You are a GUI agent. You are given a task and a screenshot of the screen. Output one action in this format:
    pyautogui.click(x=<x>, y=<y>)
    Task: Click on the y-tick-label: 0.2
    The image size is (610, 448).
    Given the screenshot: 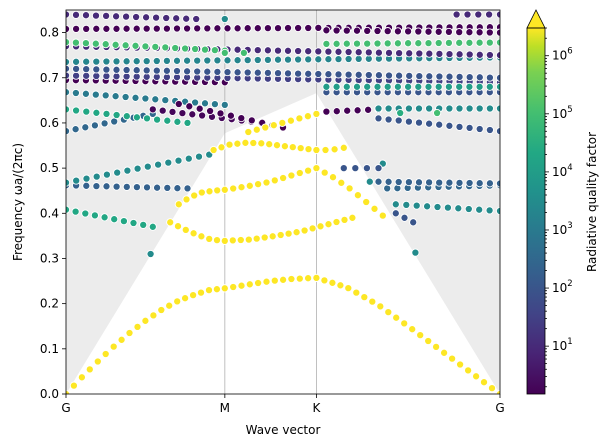 What is the action you would take?
    pyautogui.click(x=49, y=304)
    